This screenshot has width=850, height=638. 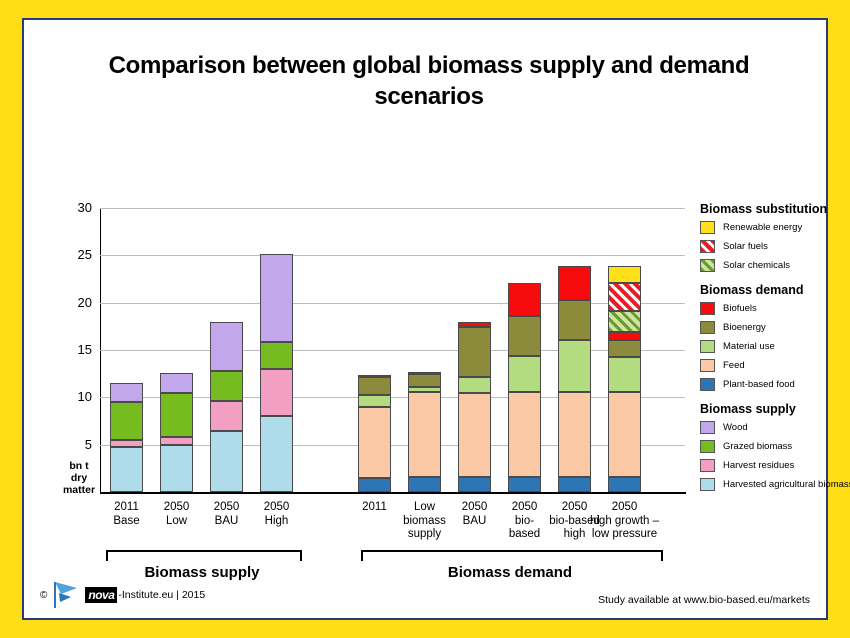 What do you see at coordinates (775, 308) in the screenshot?
I see `legend-item: Biofuels` at bounding box center [775, 308].